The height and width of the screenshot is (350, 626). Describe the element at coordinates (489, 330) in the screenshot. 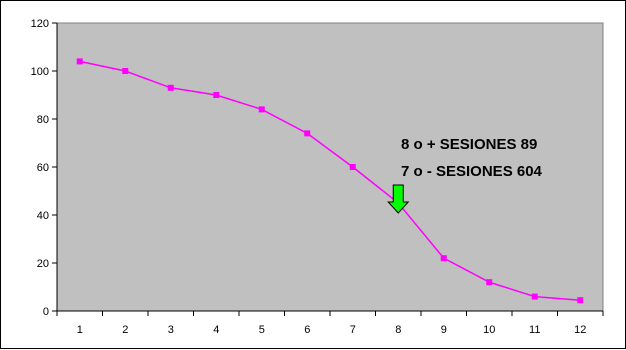

I see `x-tick-label: 10` at that location.